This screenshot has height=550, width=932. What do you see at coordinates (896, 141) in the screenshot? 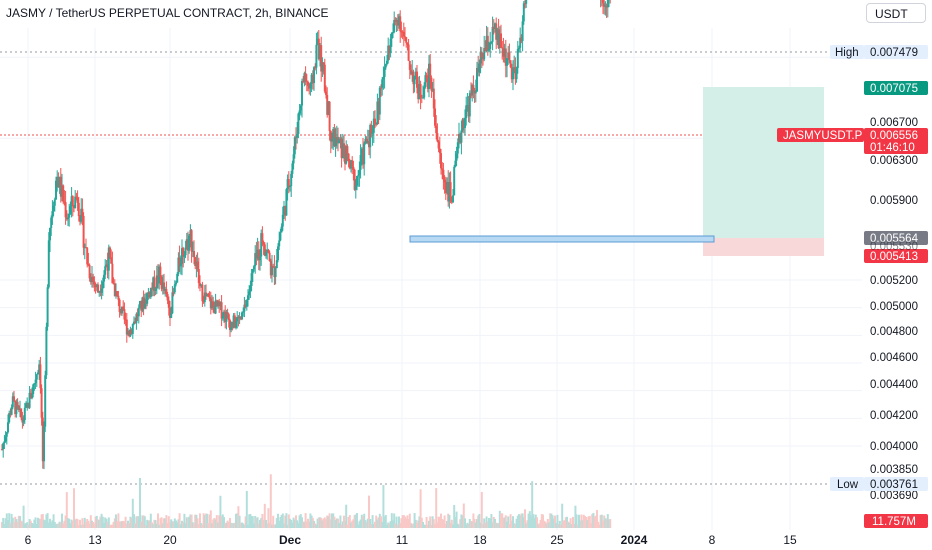
I see `last-price-tag` at bounding box center [896, 141].